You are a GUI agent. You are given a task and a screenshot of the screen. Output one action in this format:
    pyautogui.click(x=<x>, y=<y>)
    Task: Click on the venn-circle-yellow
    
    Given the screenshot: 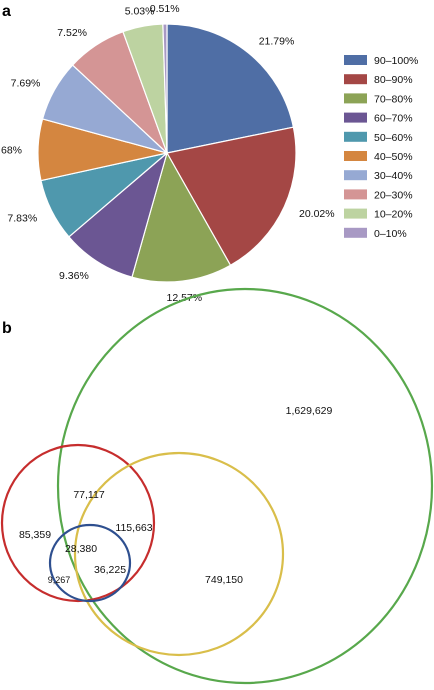 What is the action you would take?
    pyautogui.click(x=179, y=554)
    